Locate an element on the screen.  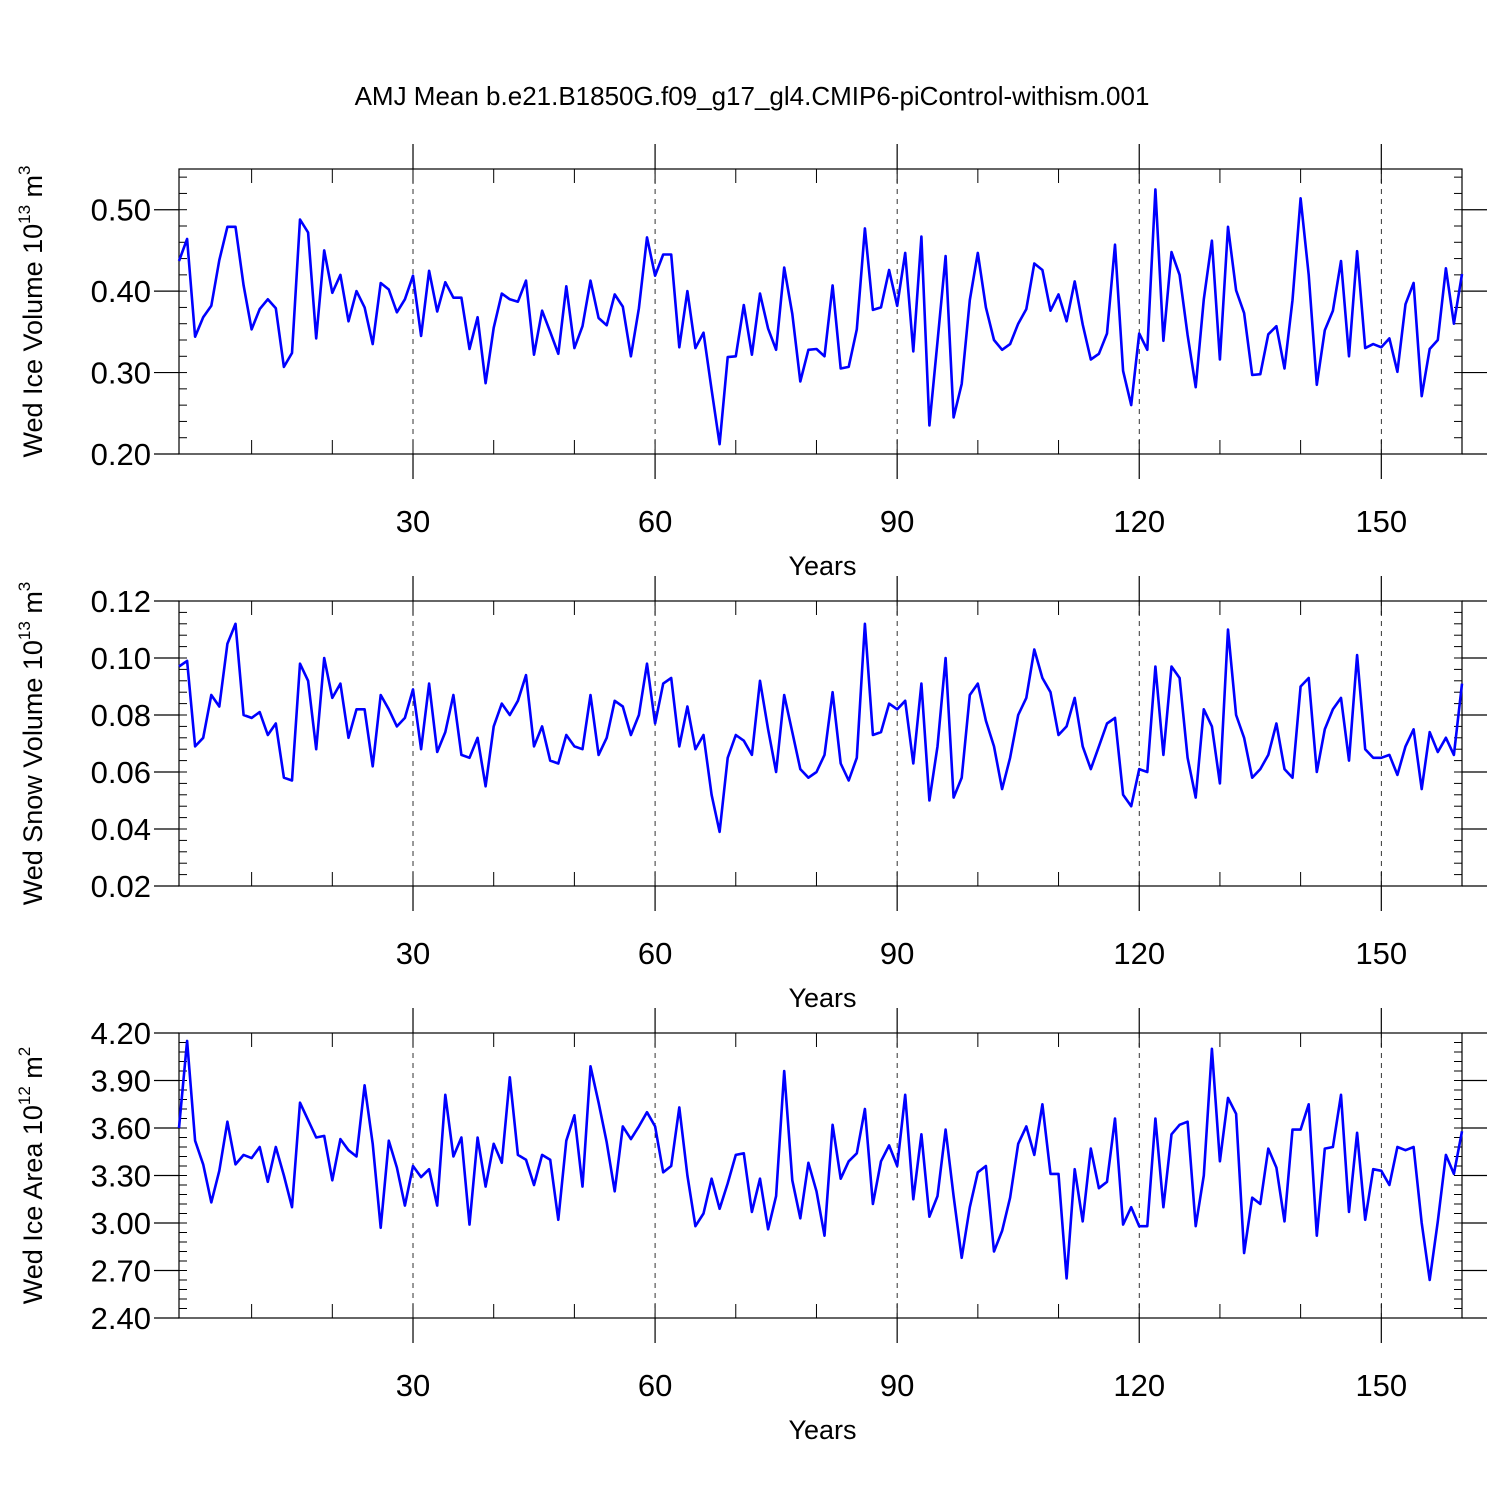
y-tick-label: 4.20 is located at coordinates (121, 1033).